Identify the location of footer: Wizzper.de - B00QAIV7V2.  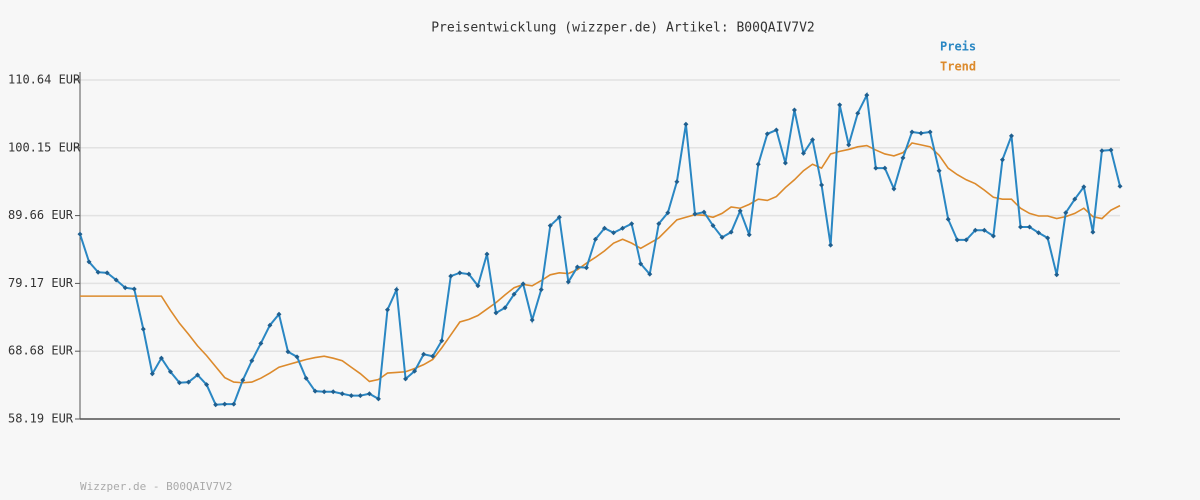
(156, 486).